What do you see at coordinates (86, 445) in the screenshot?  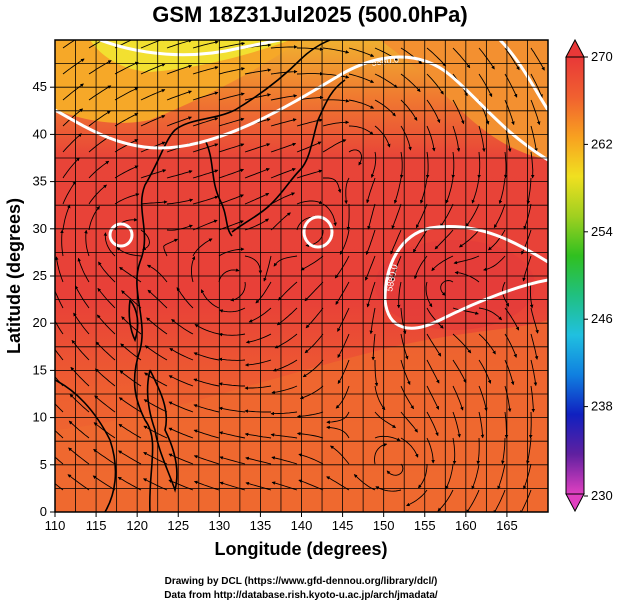 I see `coast-indochina` at bounding box center [86, 445].